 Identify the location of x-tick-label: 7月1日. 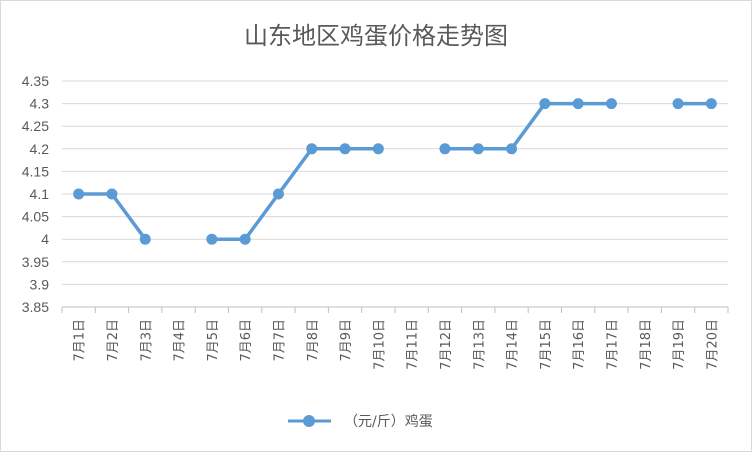
(80, 340).